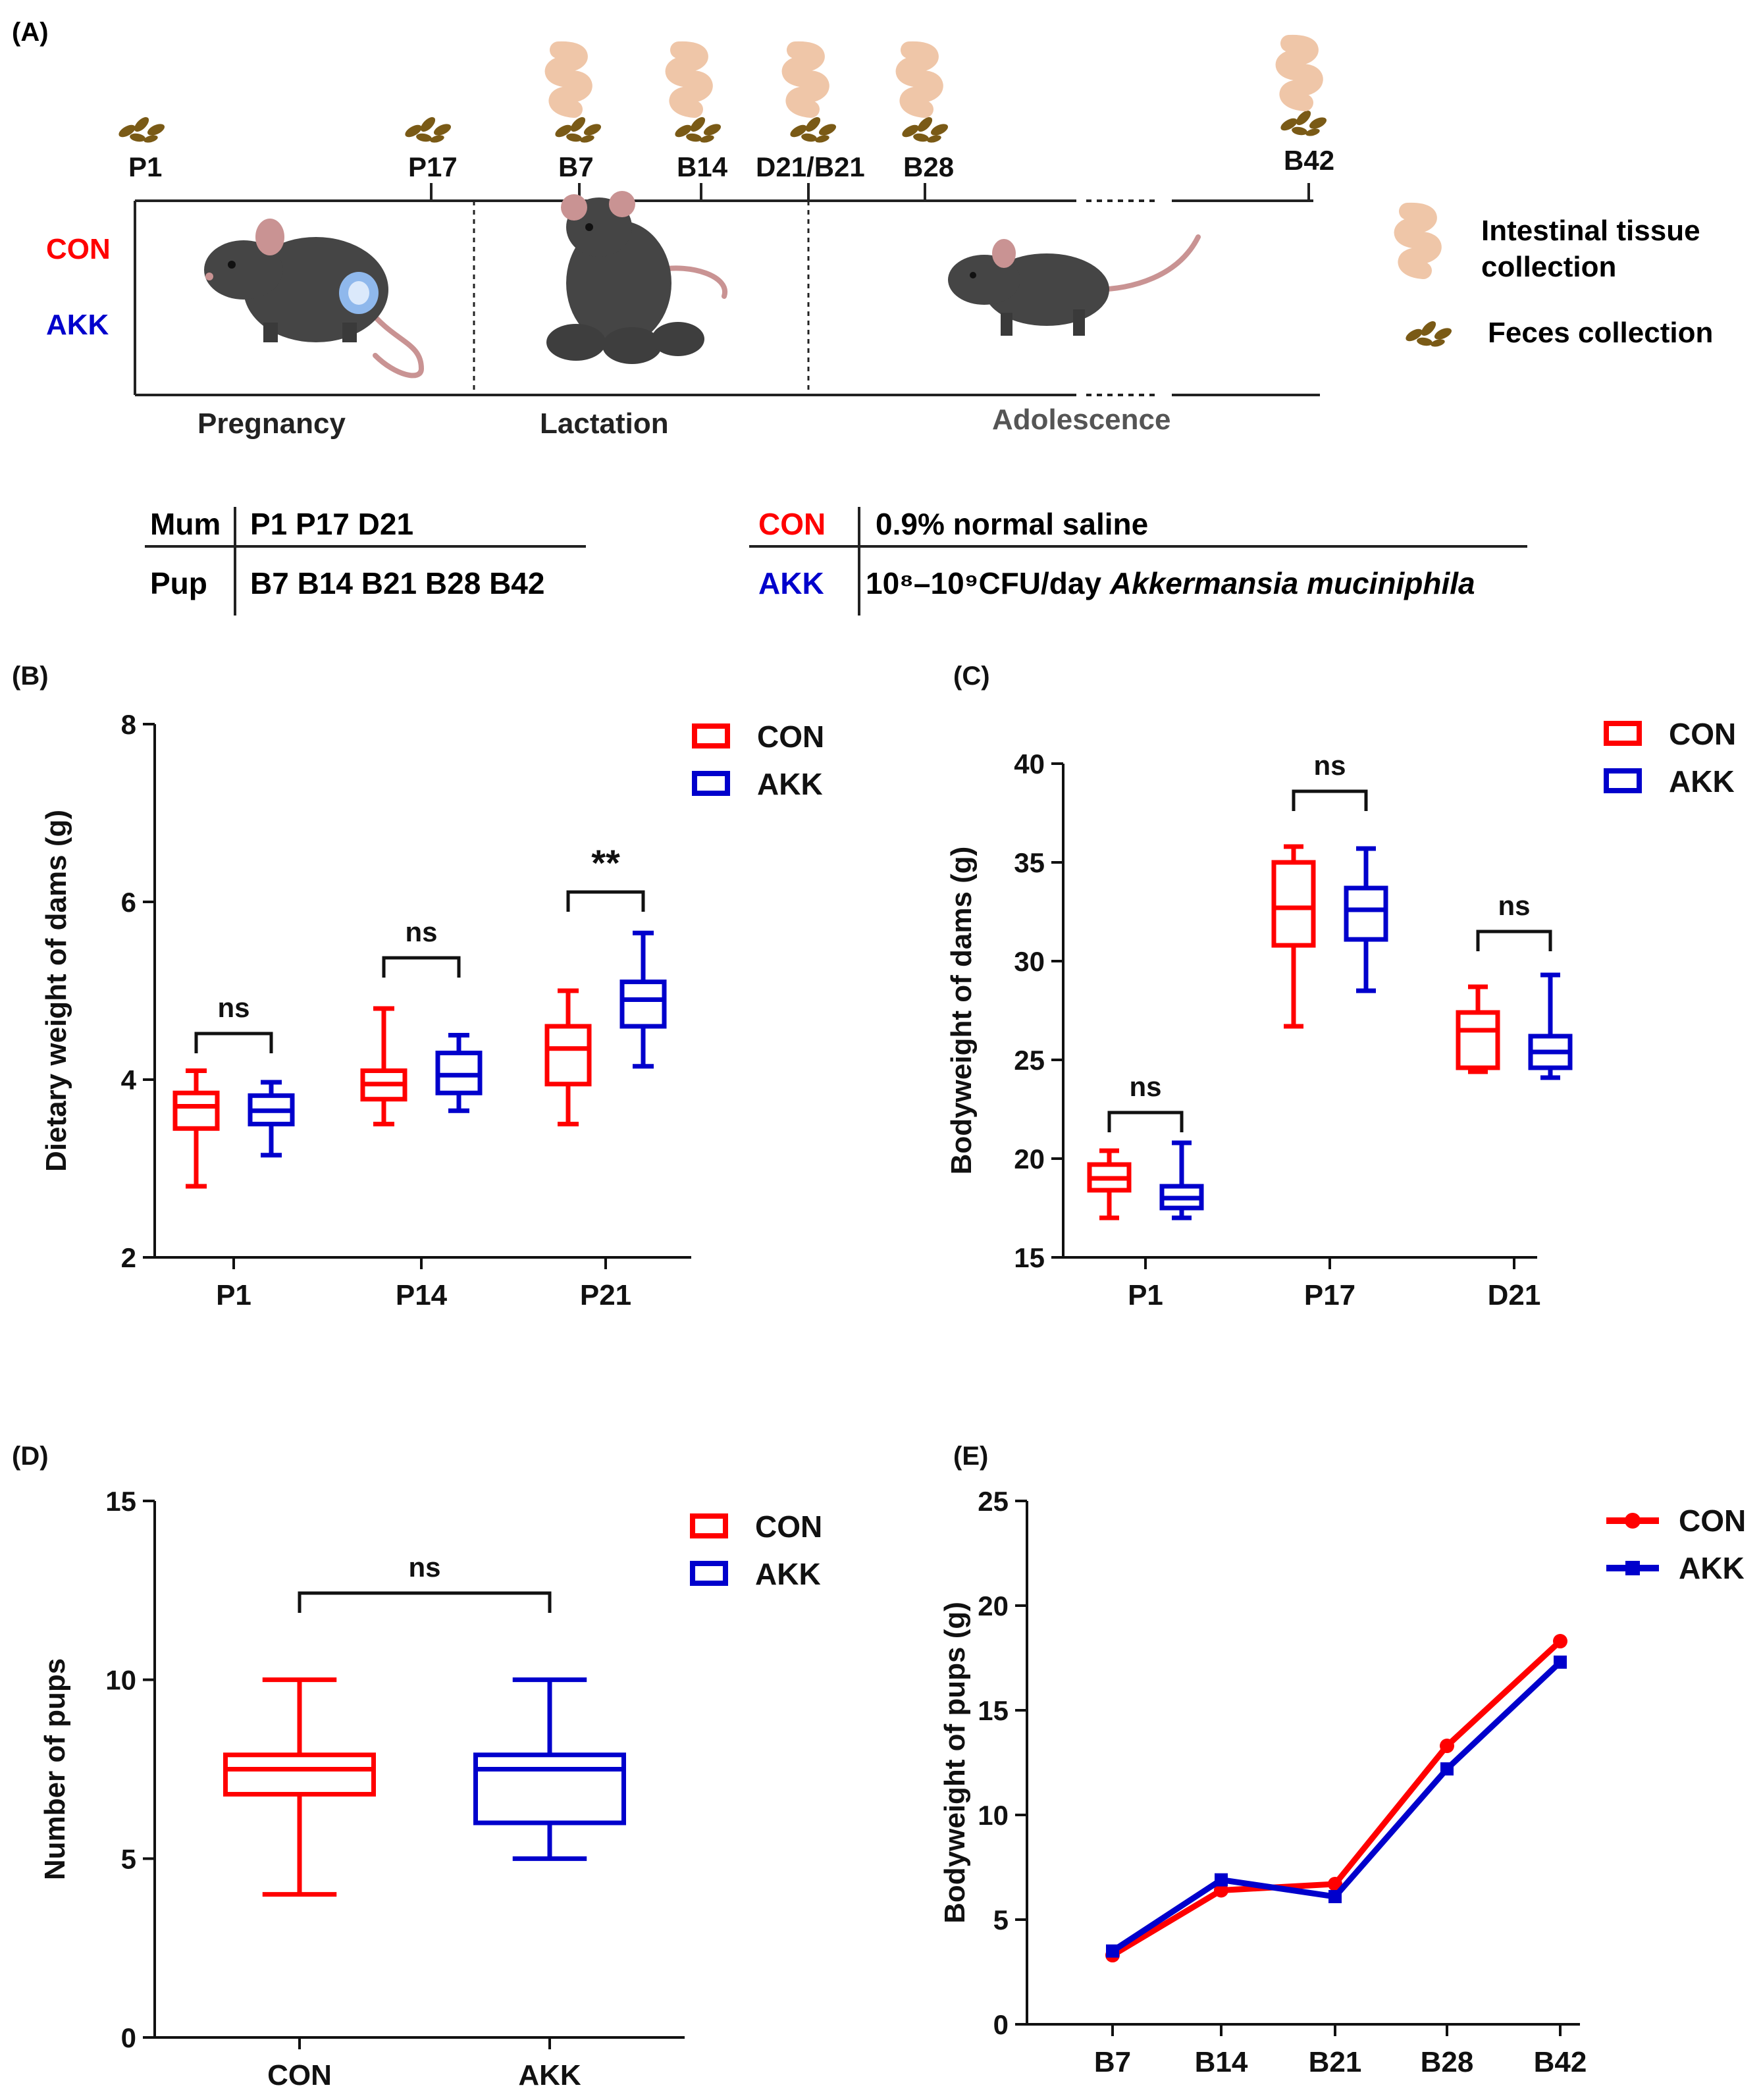  I want to click on legend-tissue-line1: Intestinal tissue, so click(1590, 231).